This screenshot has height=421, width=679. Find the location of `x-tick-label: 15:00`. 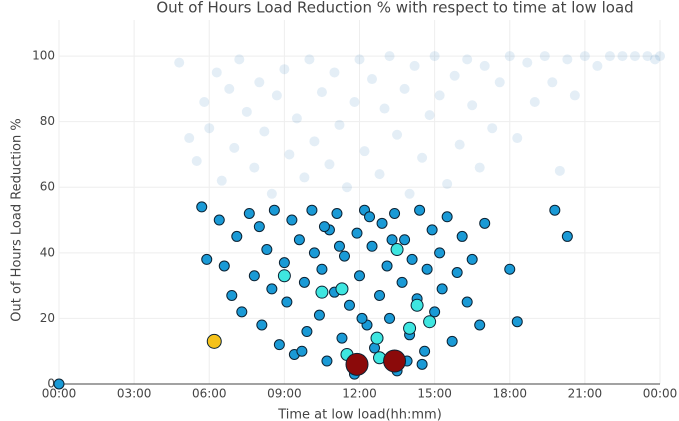

x-tick-label: 15:00 is located at coordinates (434, 394).